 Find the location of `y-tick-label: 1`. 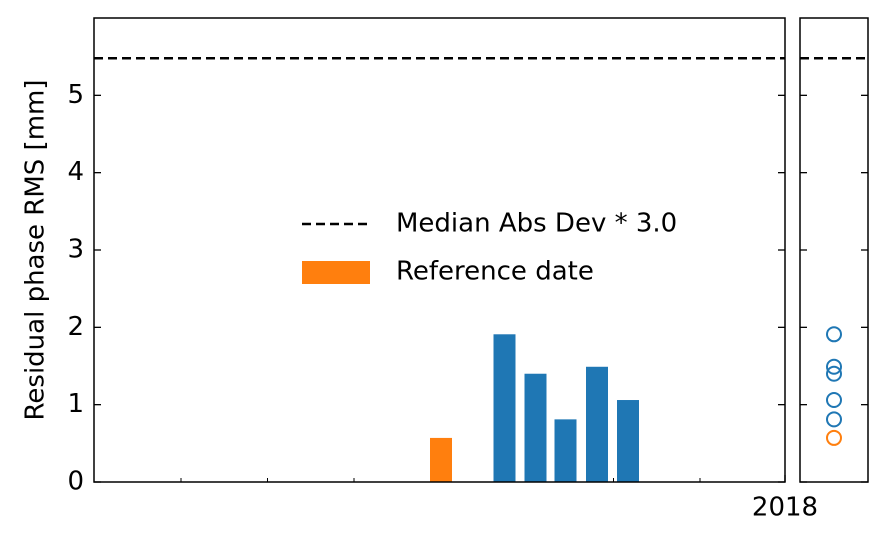

y-tick-label: 1 is located at coordinates (75, 404).